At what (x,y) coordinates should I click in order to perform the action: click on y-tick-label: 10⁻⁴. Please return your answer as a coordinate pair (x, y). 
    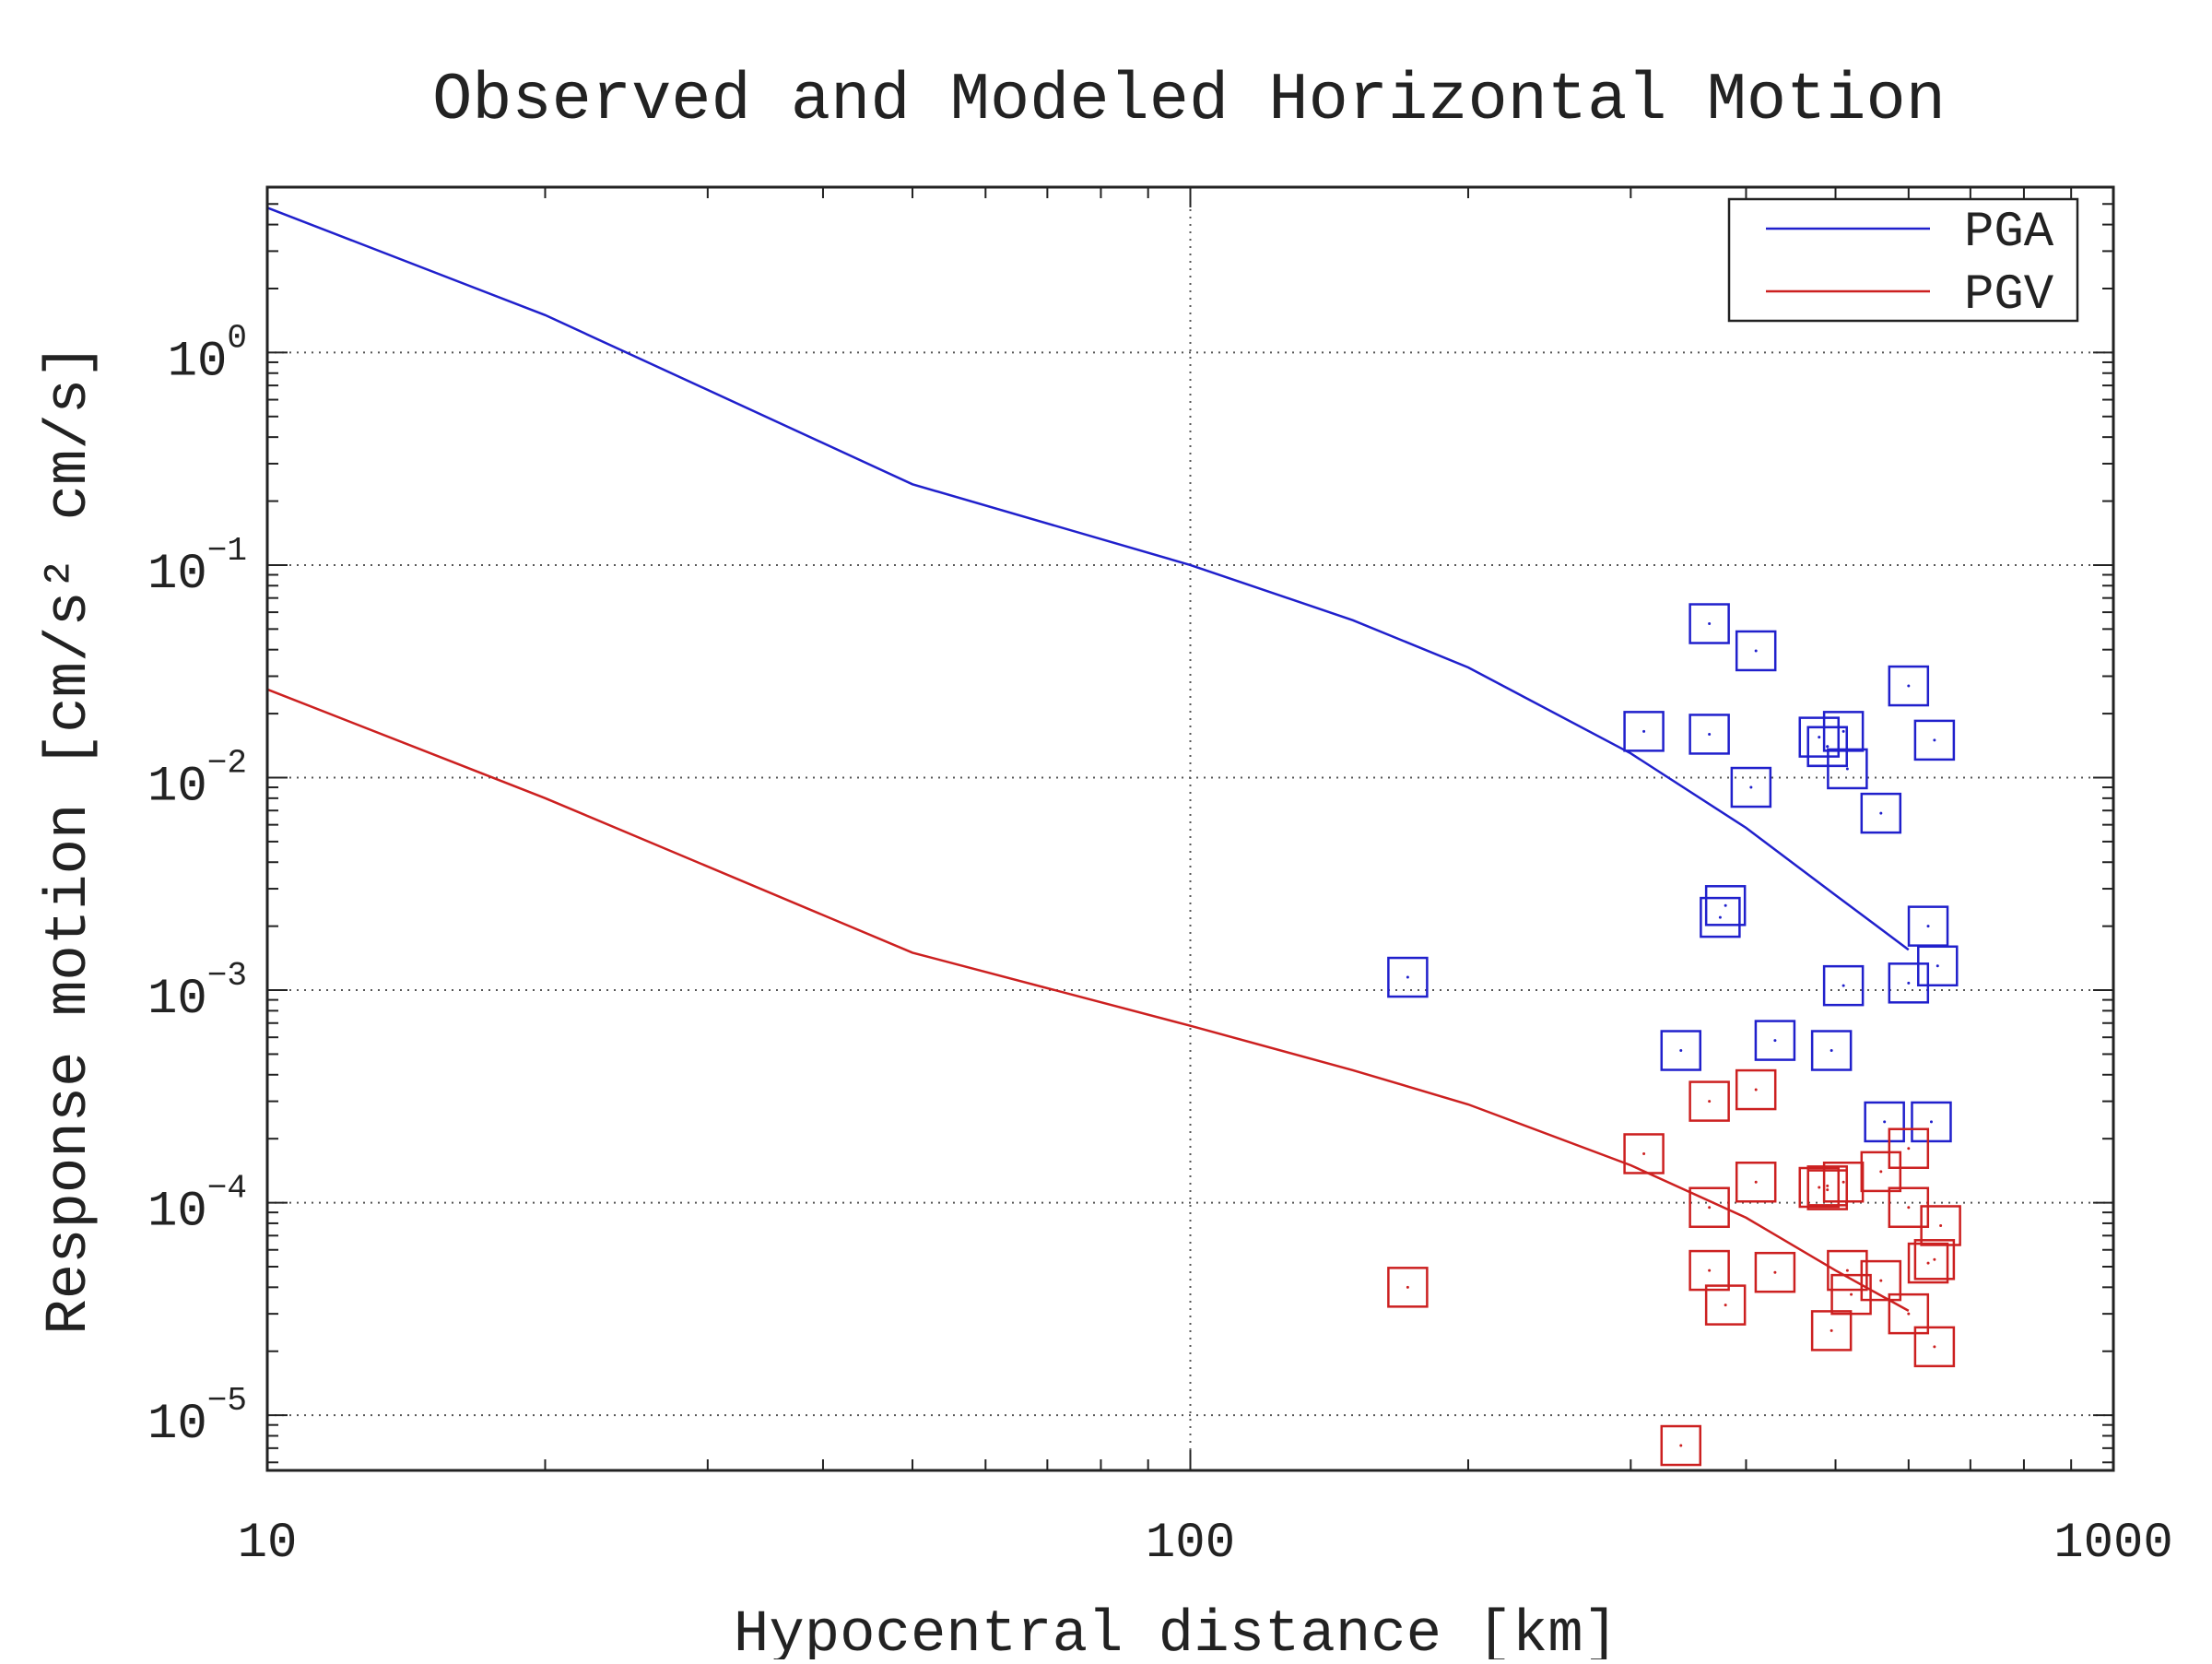
    Looking at the image, I should click on (197, 1205).